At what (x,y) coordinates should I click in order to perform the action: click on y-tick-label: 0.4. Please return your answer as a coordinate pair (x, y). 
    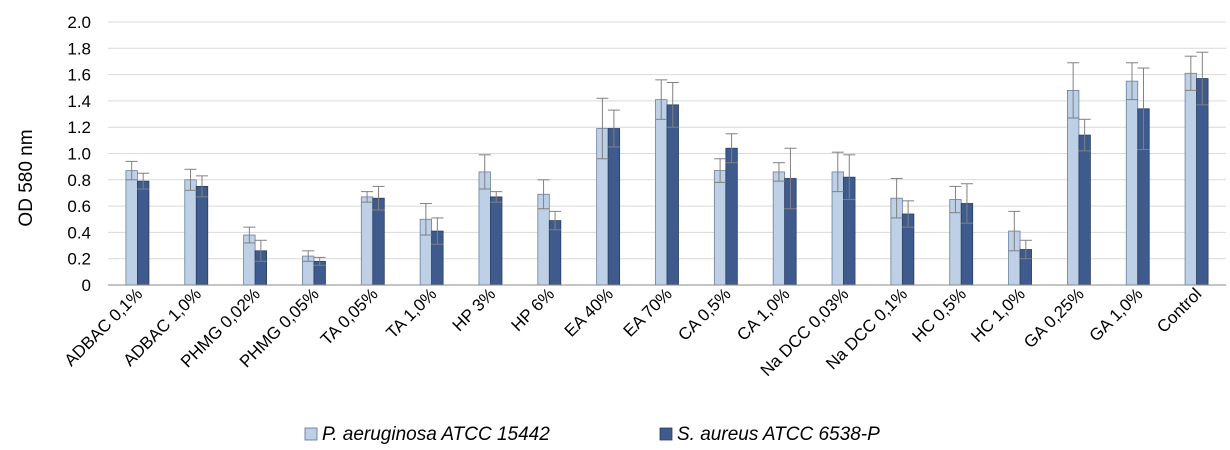
    Looking at the image, I should click on (79, 232).